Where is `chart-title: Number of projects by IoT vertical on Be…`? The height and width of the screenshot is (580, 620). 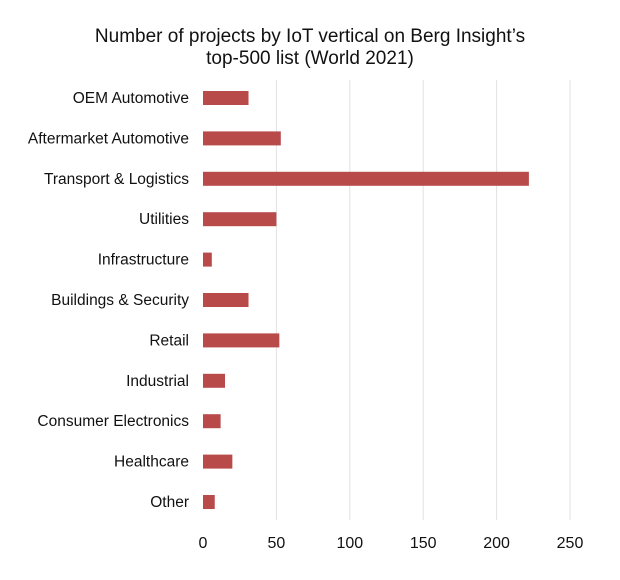
chart-title: Number of projects by IoT vertical on Be… is located at coordinates (310, 48).